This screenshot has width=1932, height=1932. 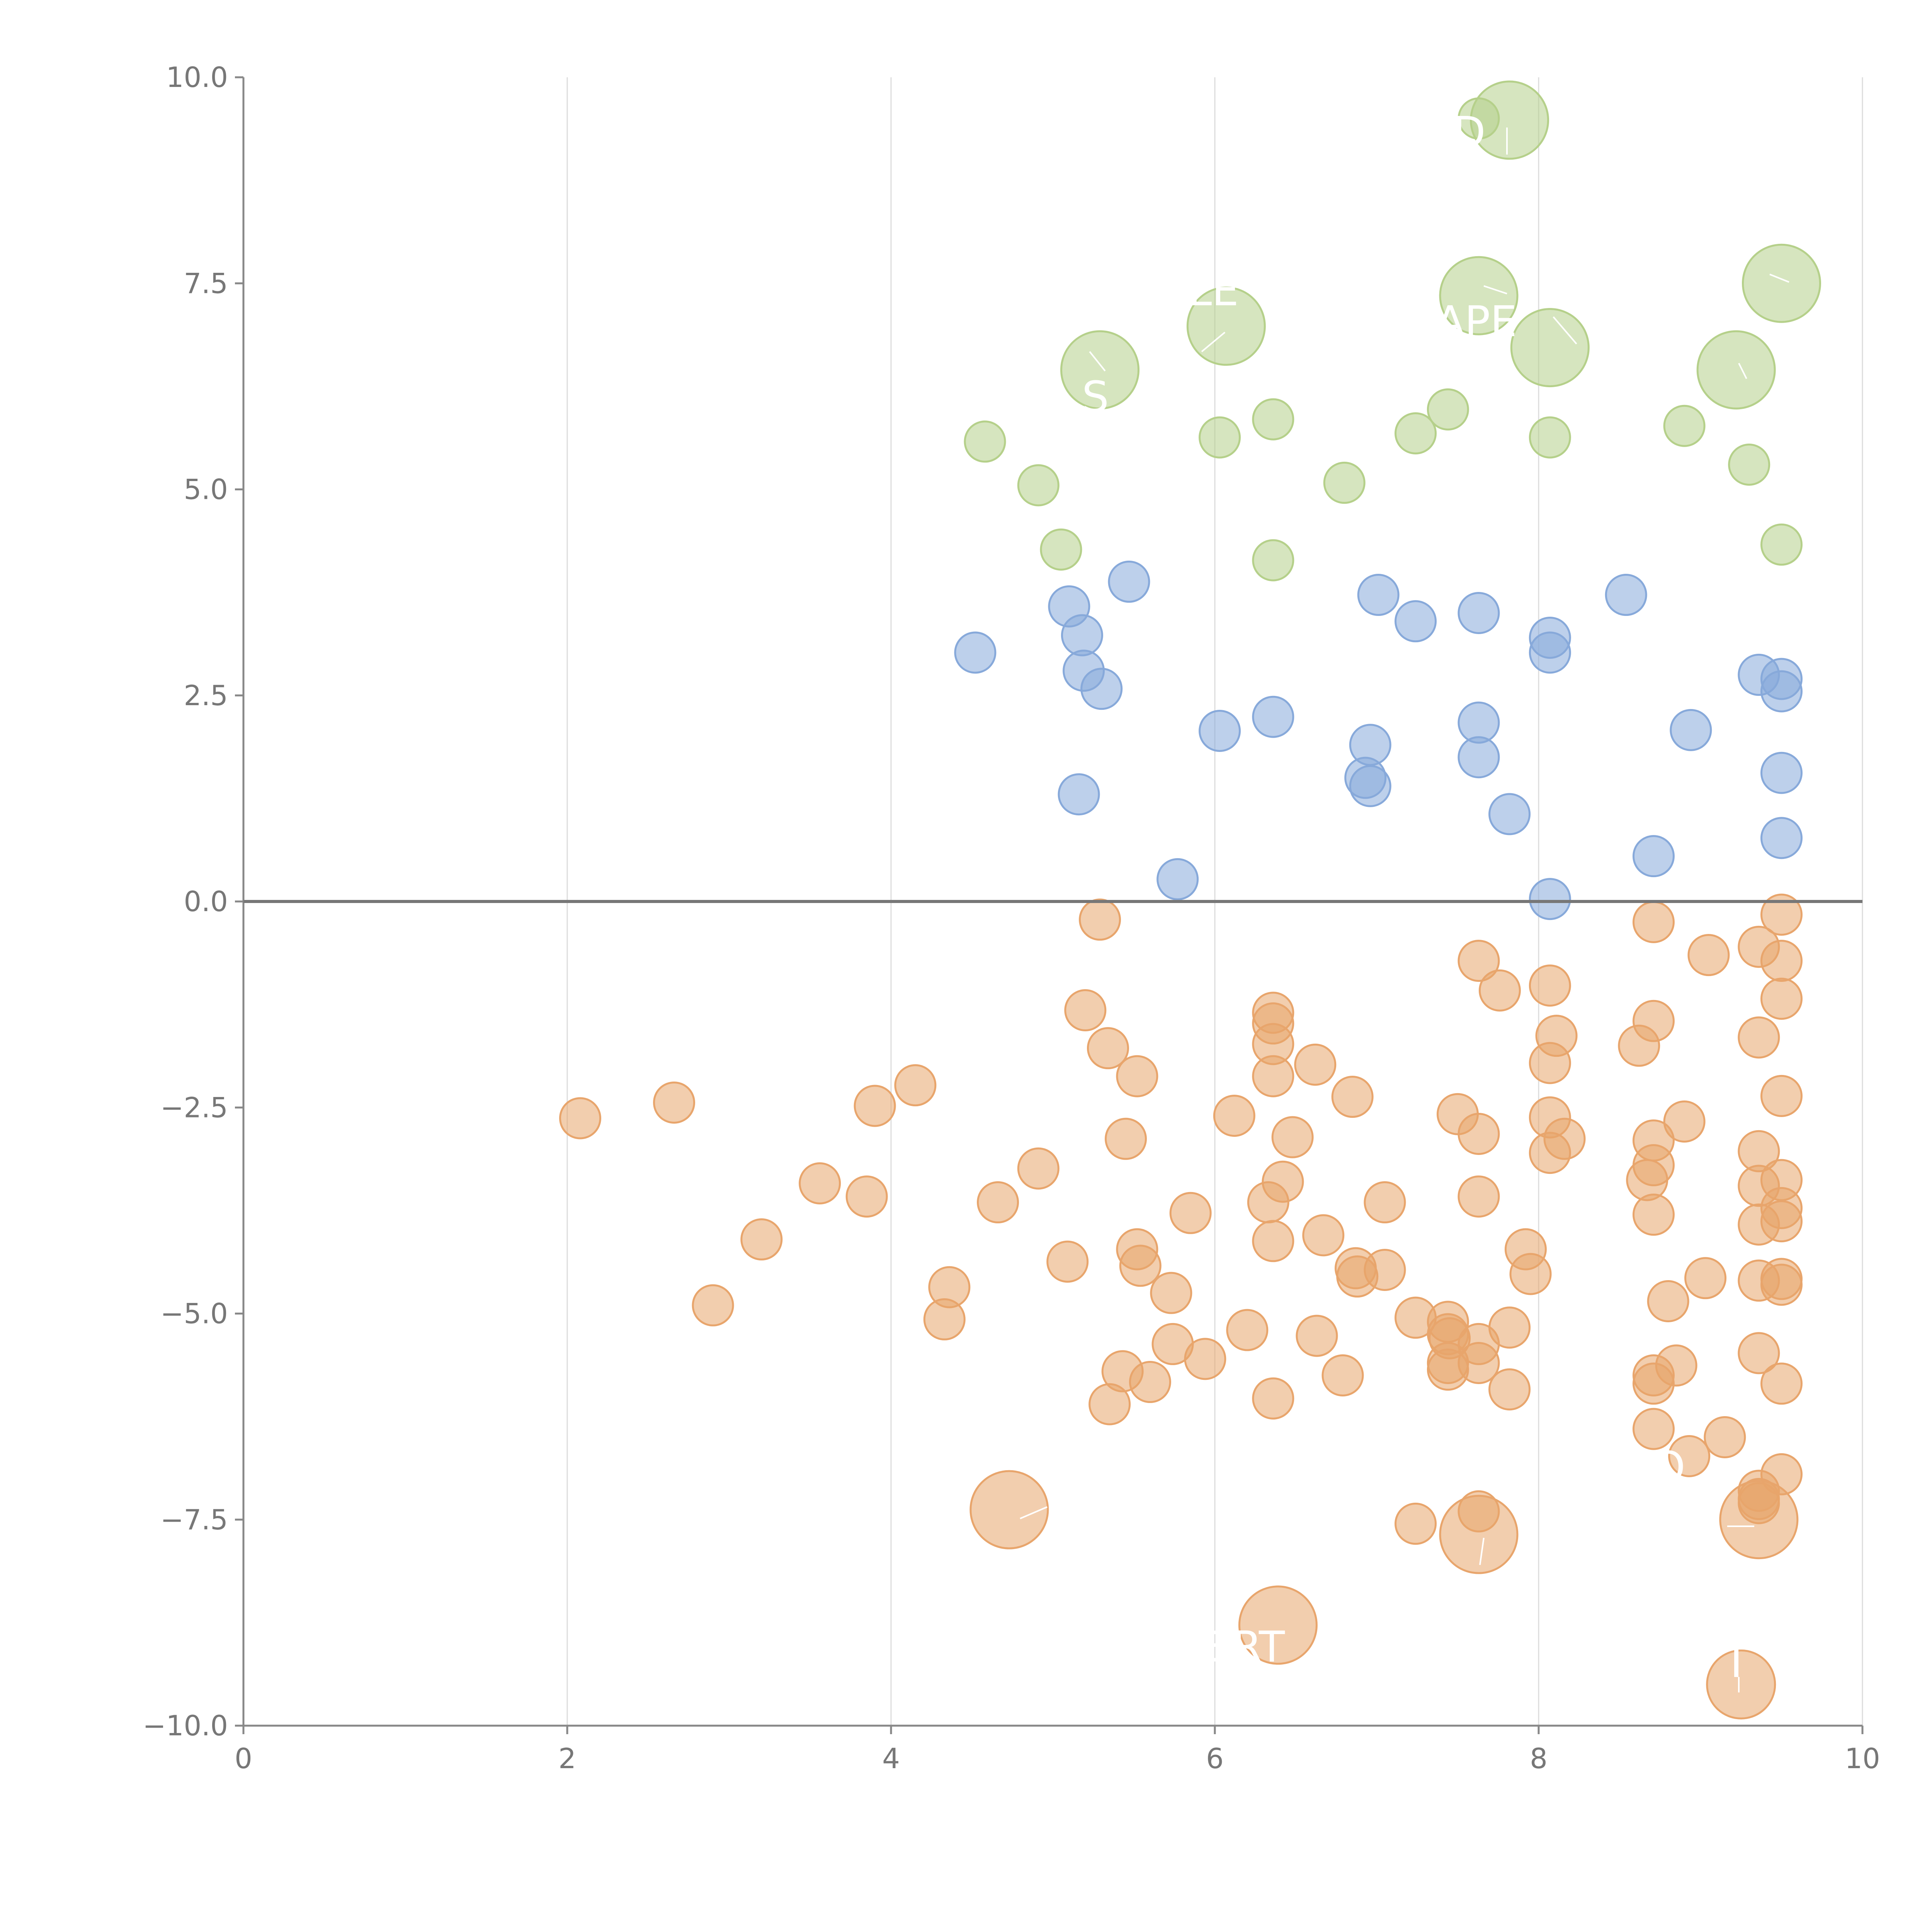 I want to click on y-tick-label: 5.0, so click(x=206, y=489).